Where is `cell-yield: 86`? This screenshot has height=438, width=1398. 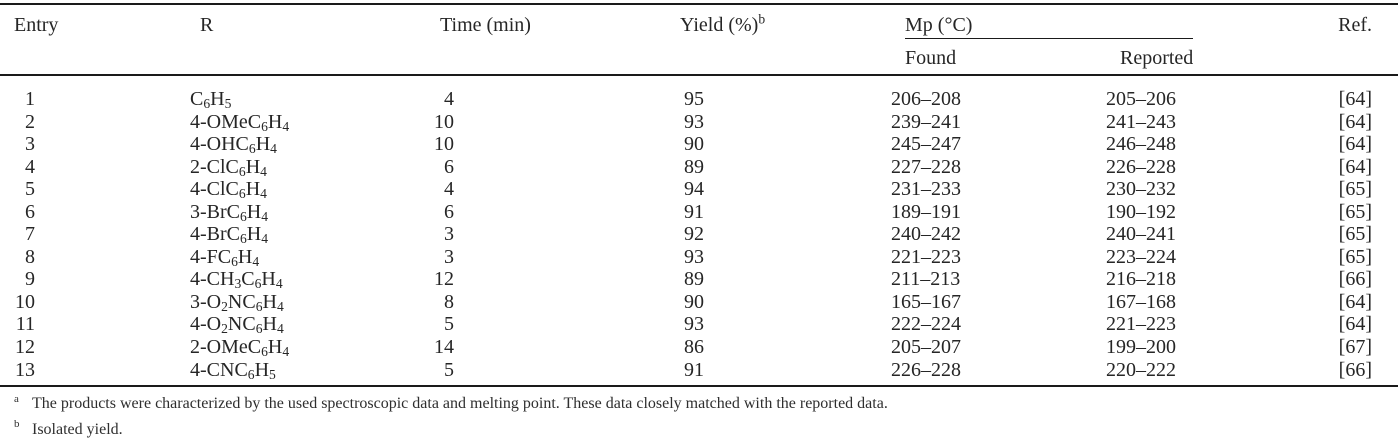
cell-yield: 86 is located at coordinates (694, 347).